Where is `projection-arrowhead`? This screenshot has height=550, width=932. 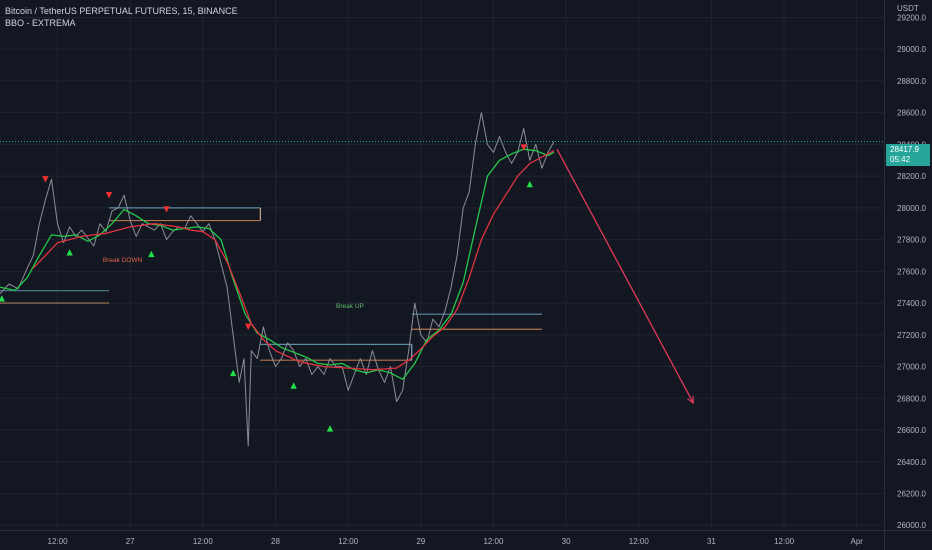
projection-arrowhead is located at coordinates (690, 400).